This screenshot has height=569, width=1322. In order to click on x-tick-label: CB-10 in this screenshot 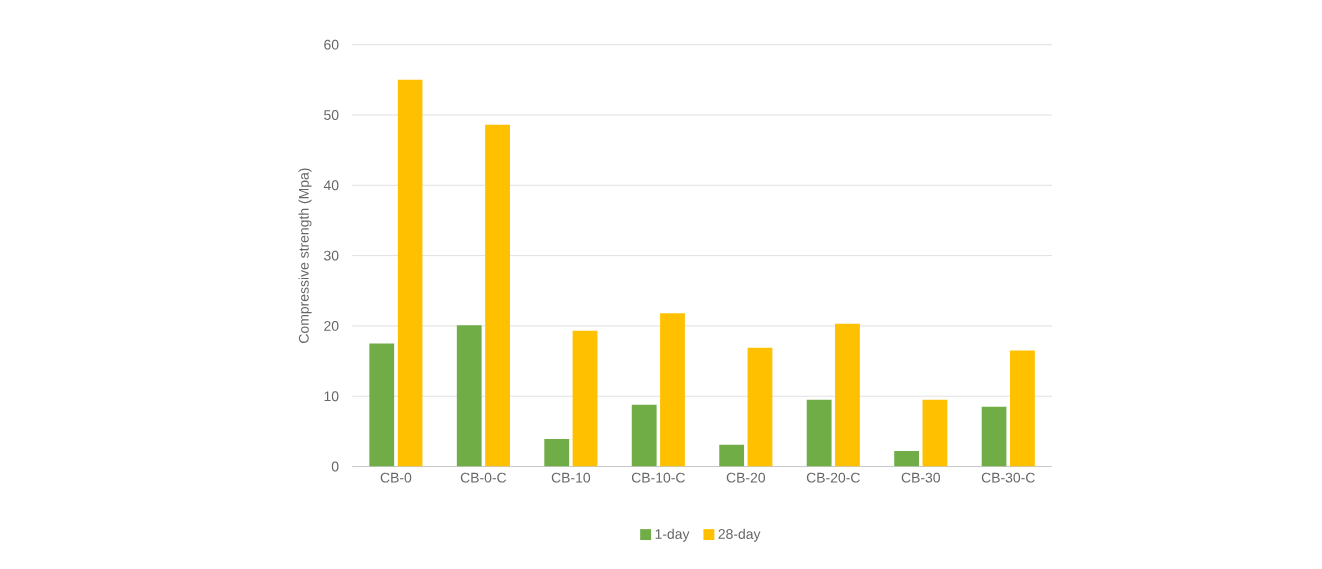, I will do `click(571, 477)`.